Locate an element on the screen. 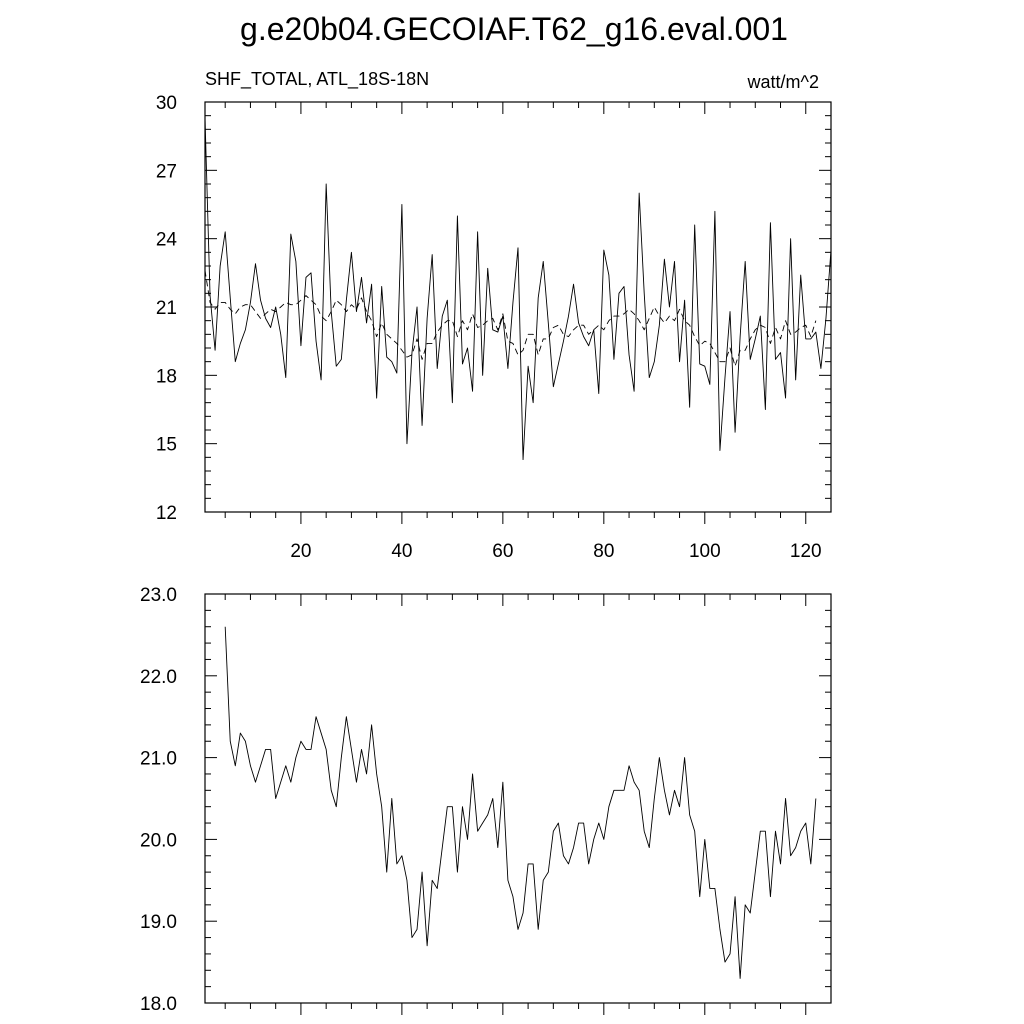 The height and width of the screenshot is (1024, 1024). y-tick-label: 30 is located at coordinates (166, 103).